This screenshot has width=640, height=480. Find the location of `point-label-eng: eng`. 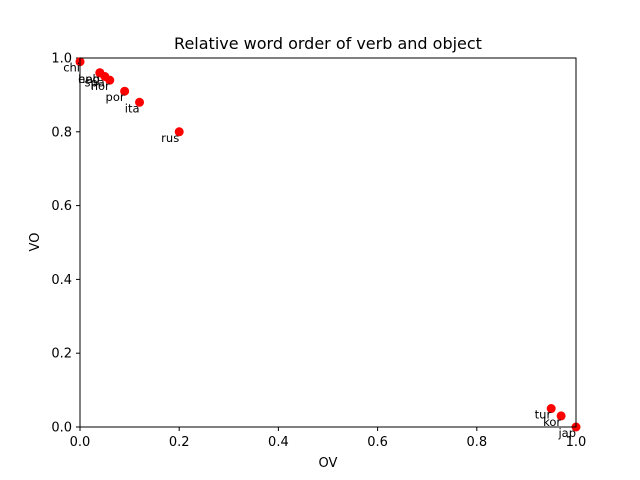

point-label-eng: eng is located at coordinates (89, 79).